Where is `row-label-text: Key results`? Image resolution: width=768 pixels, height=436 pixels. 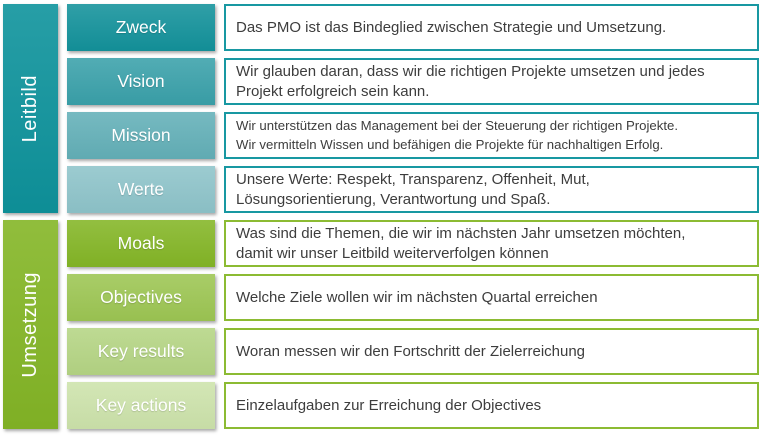 row-label-text: Key results is located at coordinates (141, 351).